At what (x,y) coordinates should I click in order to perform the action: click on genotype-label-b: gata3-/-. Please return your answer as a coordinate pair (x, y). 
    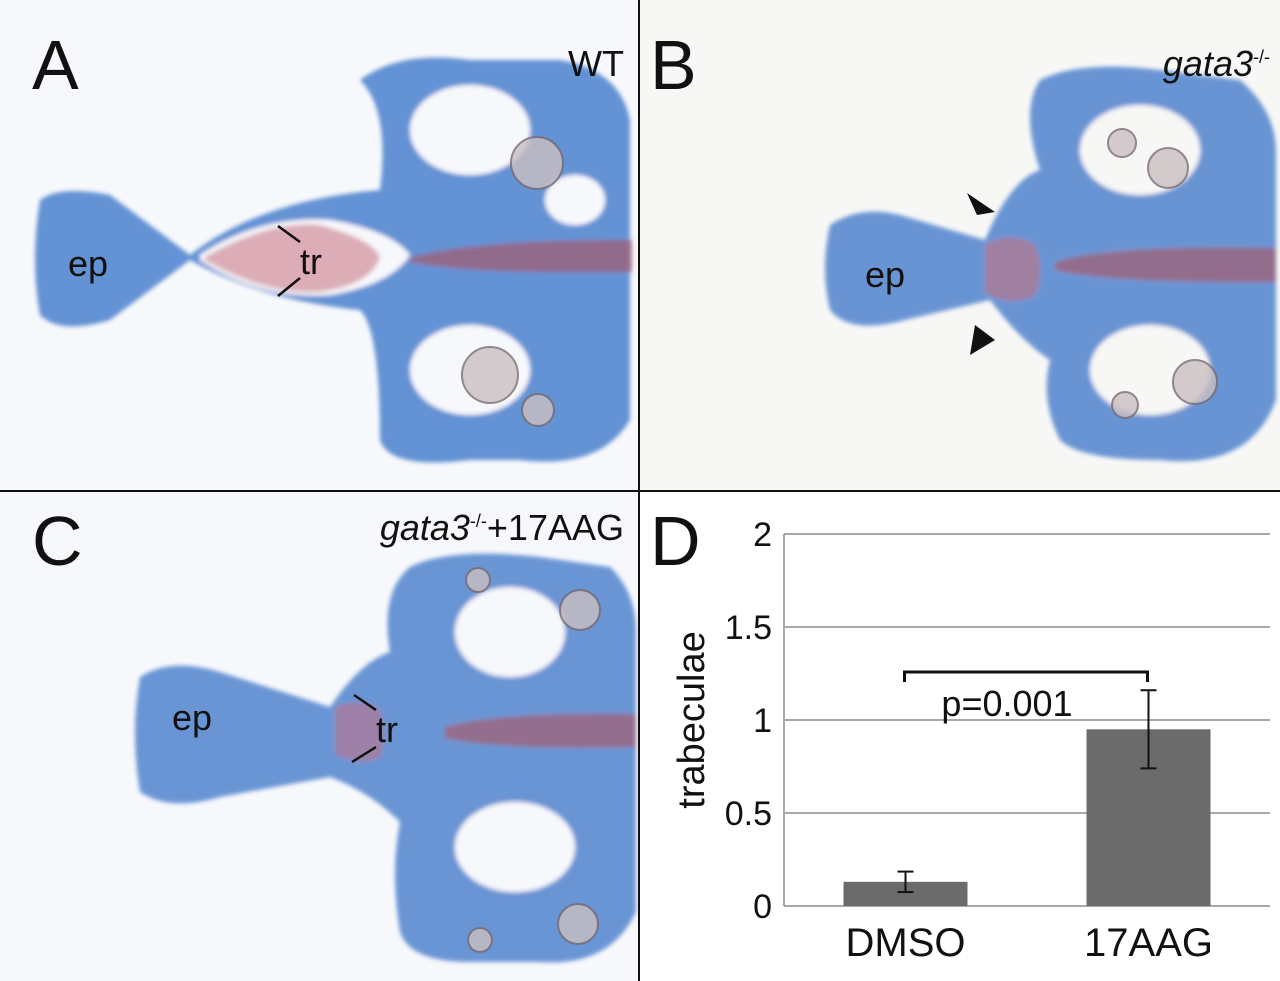
    Looking at the image, I should click on (1216, 63).